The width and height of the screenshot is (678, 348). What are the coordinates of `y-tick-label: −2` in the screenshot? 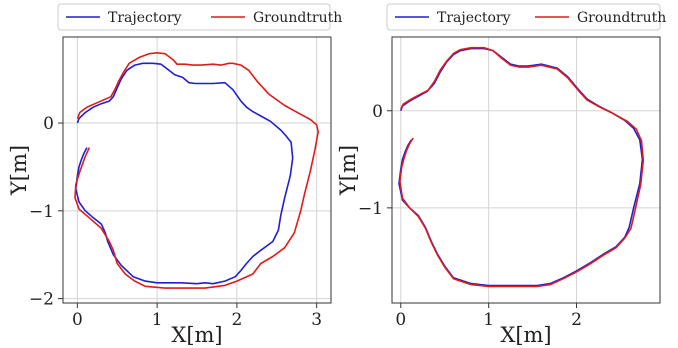 It's located at (41, 300).